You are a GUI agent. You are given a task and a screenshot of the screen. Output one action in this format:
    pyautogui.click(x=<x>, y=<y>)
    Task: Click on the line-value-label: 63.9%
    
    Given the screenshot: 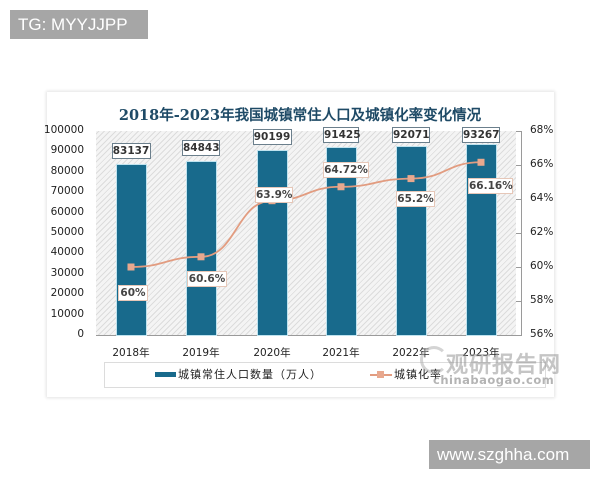 What is the action you would take?
    pyautogui.click(x=274, y=195)
    